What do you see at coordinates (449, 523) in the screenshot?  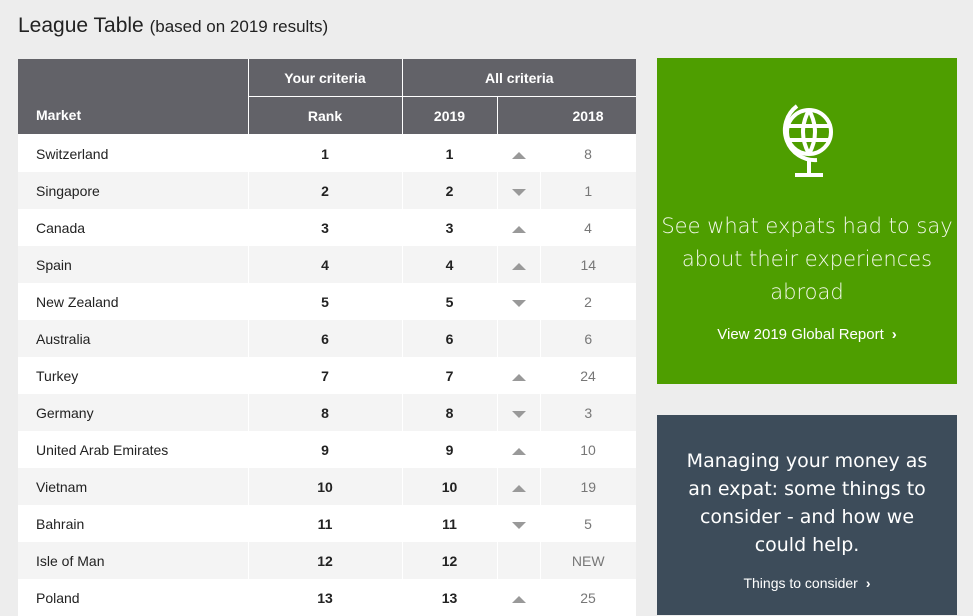 I see `rank-2019-cell: 11` at bounding box center [449, 523].